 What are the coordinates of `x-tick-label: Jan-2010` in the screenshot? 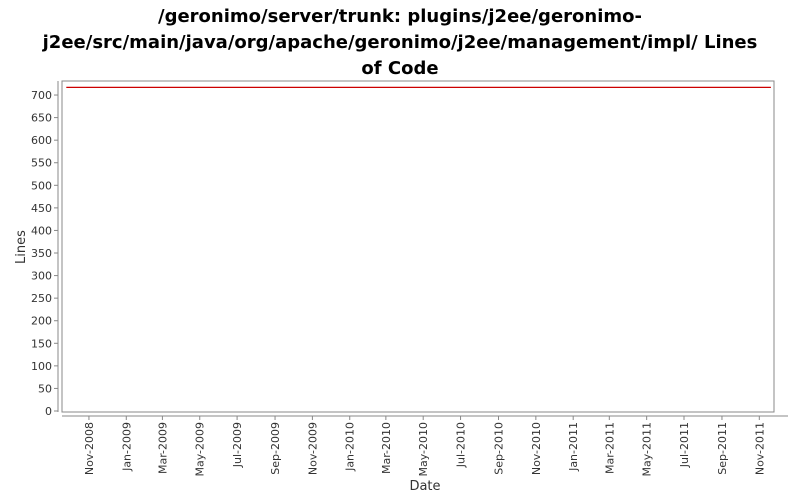 It's located at (350, 447).